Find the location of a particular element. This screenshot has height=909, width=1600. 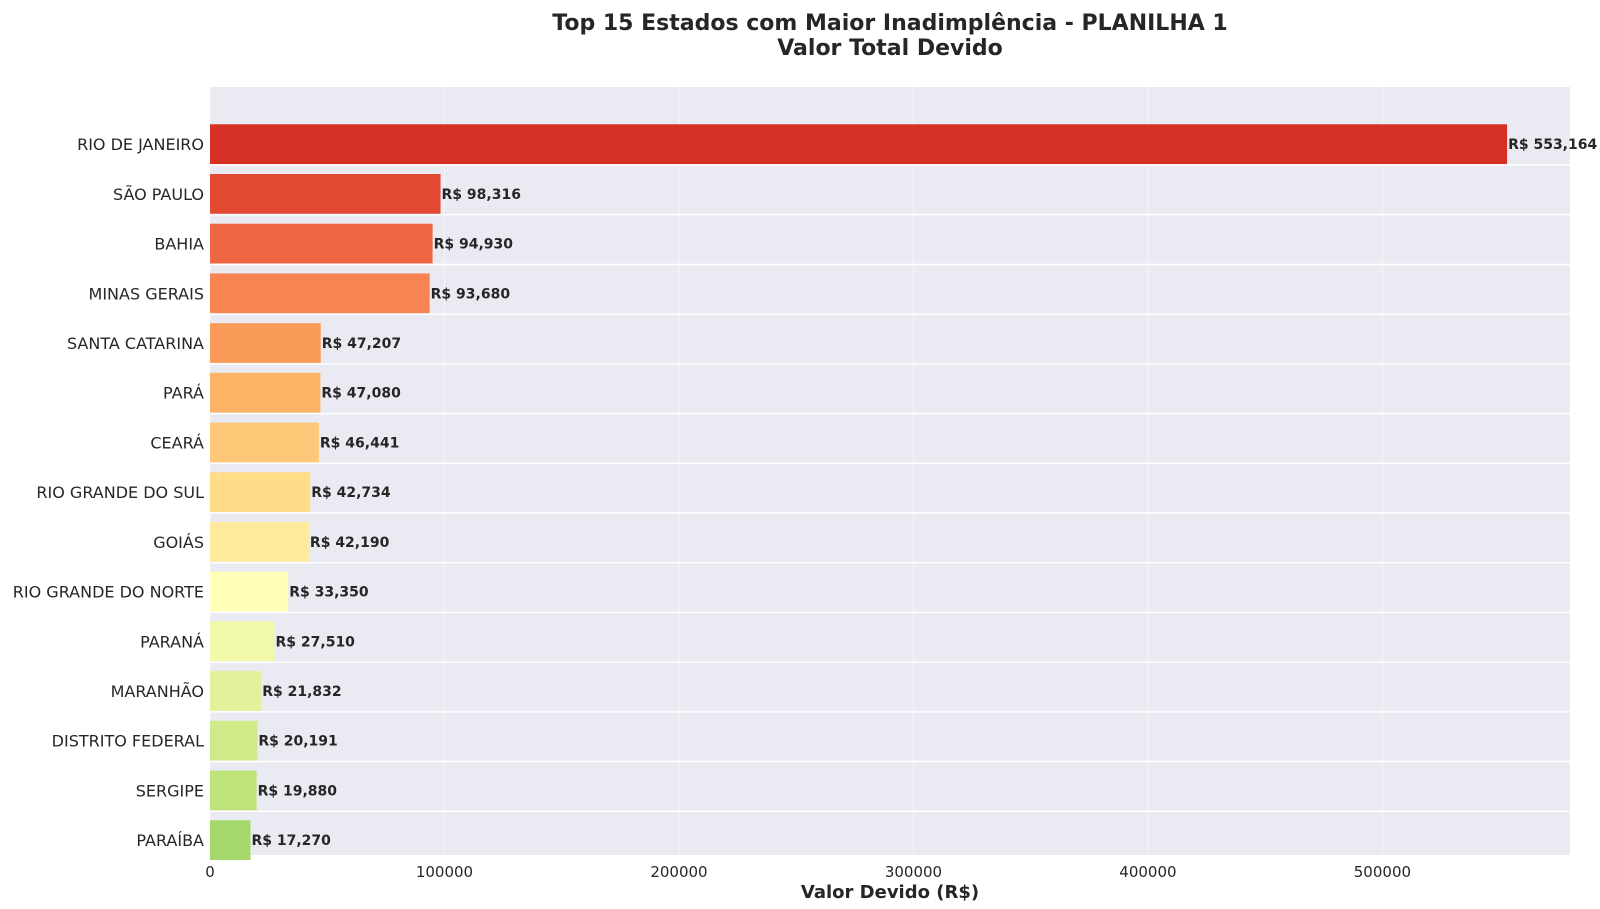

x-tick-label: 200000 is located at coordinates (678, 872).